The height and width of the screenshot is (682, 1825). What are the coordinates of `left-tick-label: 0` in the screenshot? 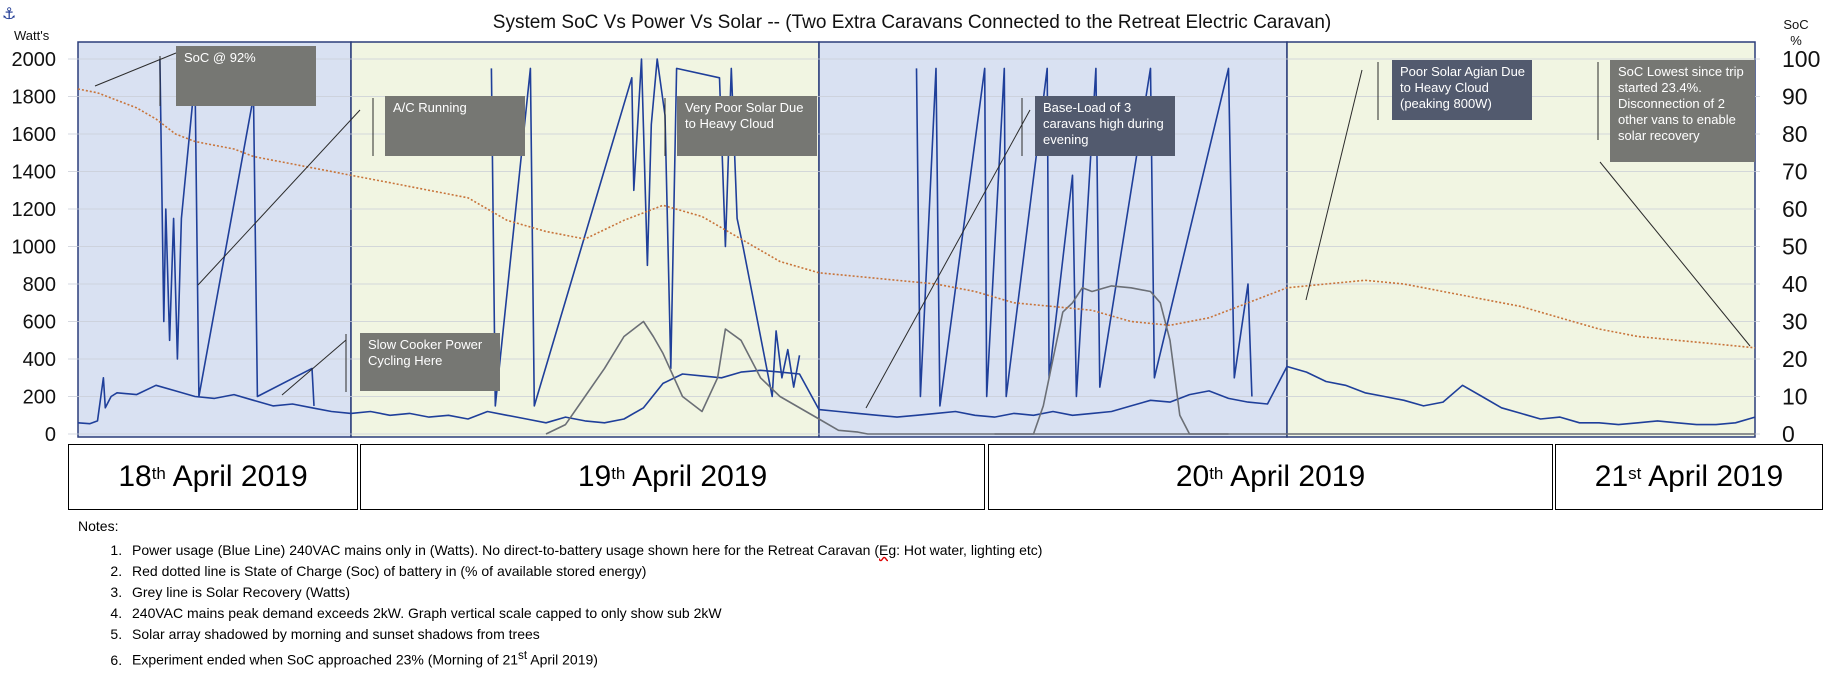 It's located at (50, 434).